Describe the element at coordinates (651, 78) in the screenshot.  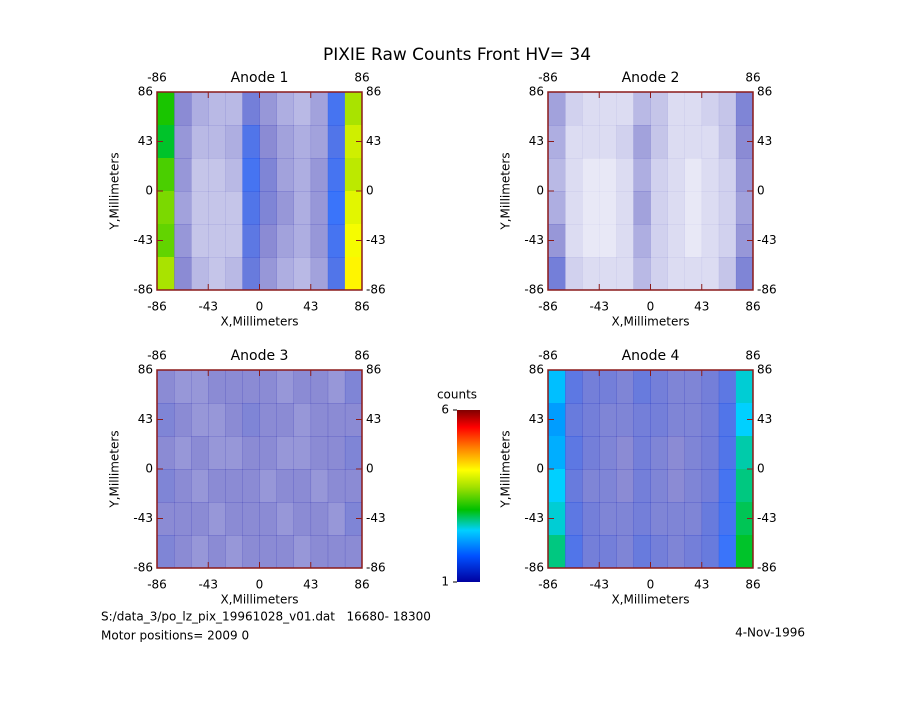
I see `panel-title: Anode 2` at that location.